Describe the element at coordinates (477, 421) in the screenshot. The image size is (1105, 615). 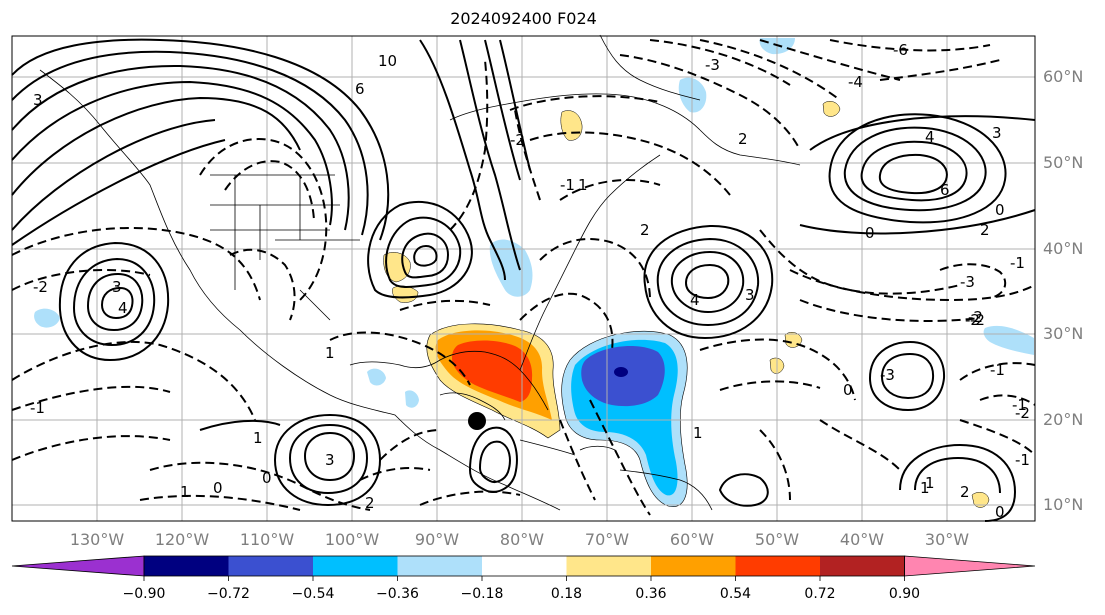
I see `storm-location-marker` at that location.